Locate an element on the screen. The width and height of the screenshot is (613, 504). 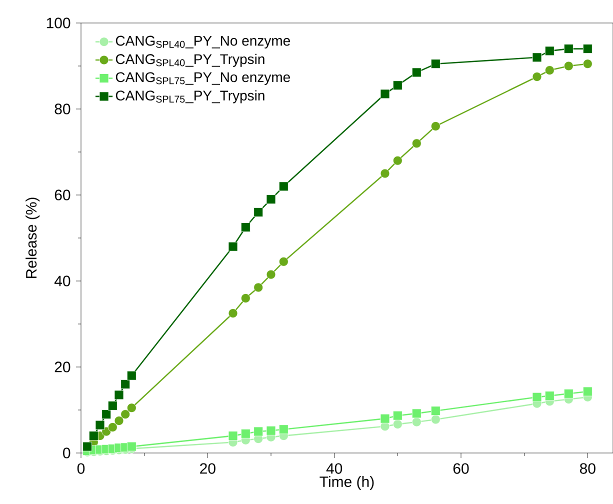
y-tick-label: 100 is located at coordinates (58, 23).